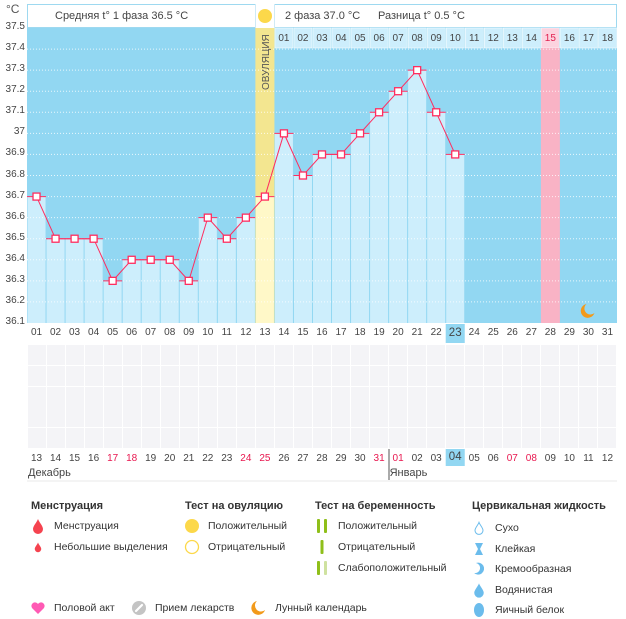  I want to click on calendar-date: 10, so click(569, 458).